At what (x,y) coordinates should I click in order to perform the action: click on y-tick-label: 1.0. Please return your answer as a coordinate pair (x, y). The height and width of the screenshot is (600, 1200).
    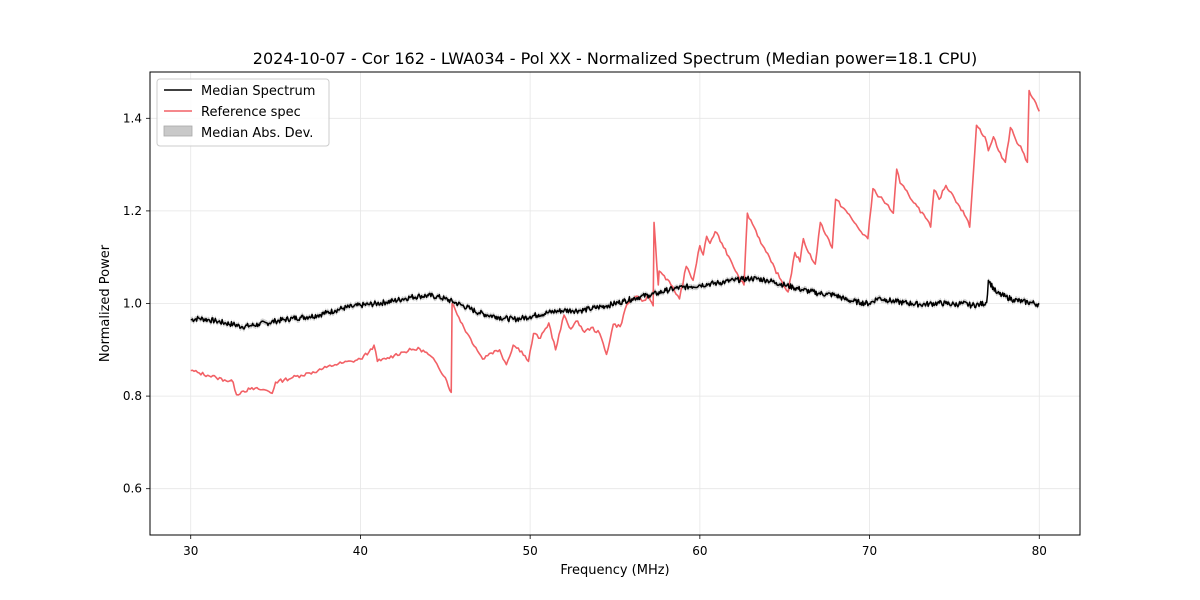
    Looking at the image, I should click on (132, 304).